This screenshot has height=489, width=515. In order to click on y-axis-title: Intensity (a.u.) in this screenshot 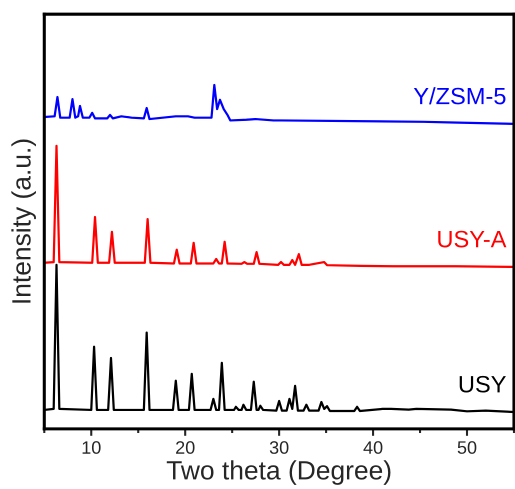, I will do `click(23, 221)`.